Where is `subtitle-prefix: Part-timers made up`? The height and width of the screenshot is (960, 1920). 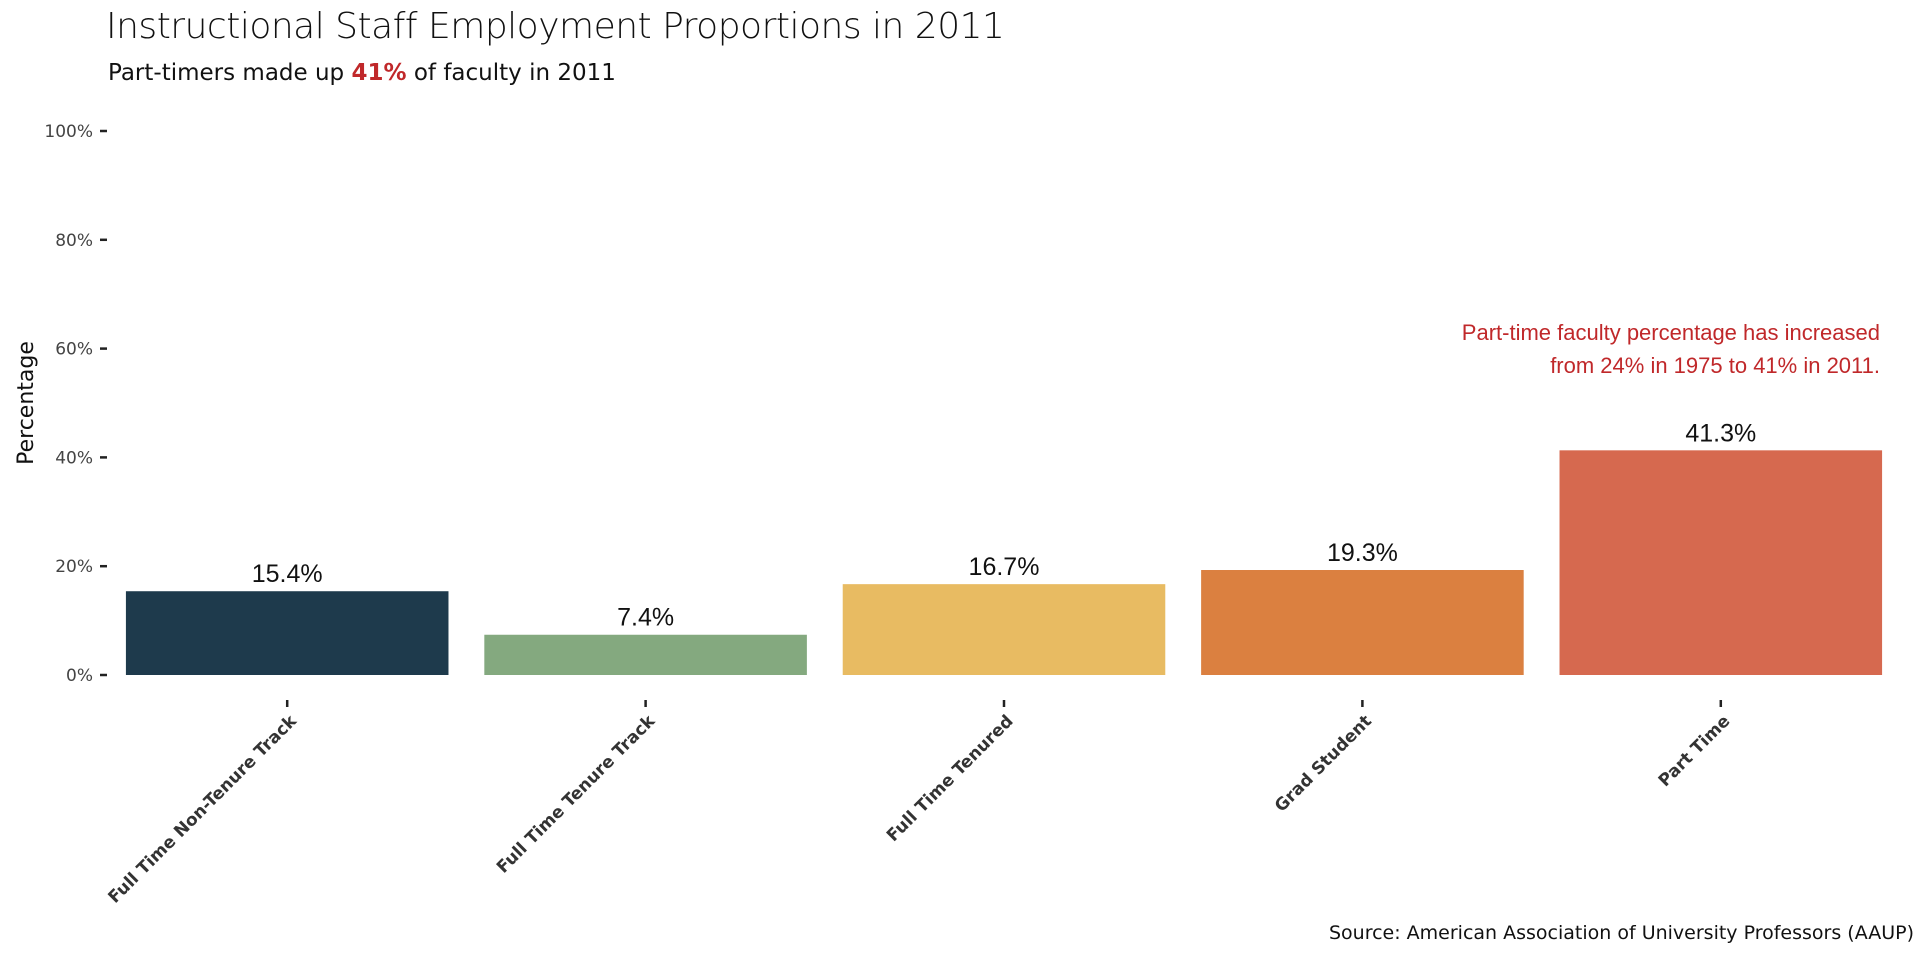 subtitle-prefix: Part-timers made up is located at coordinates (230, 73).